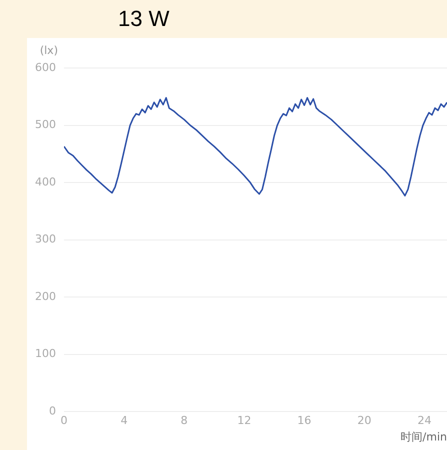 The height and width of the screenshot is (450, 447). Describe the element at coordinates (364, 421) in the screenshot. I see `x-tick-label: 20` at that location.